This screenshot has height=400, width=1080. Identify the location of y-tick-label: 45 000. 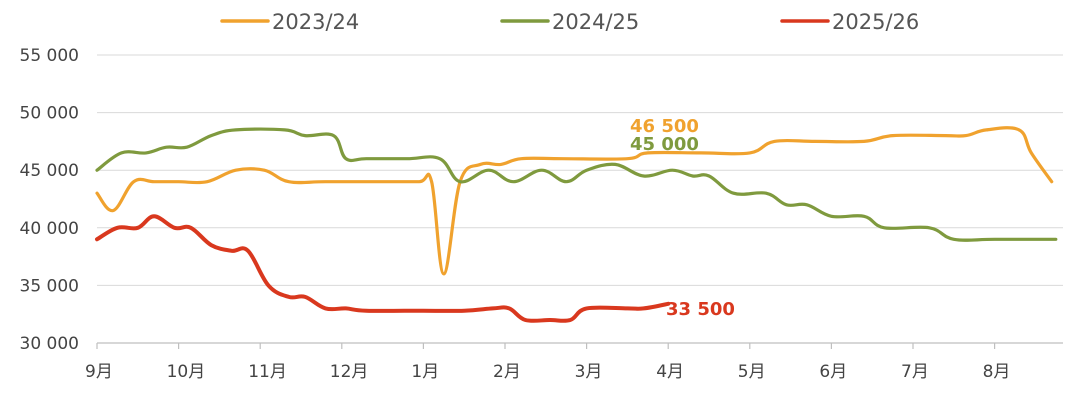
(49, 171).